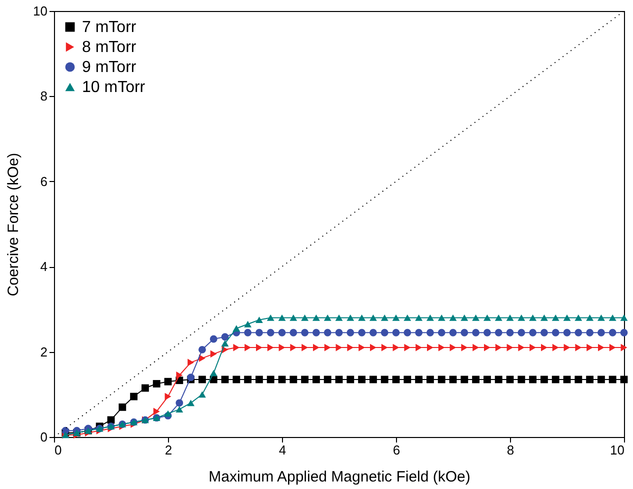 The image size is (633, 489). Describe the element at coordinates (44, 266) in the screenshot. I see `y-tick-label: 4` at that location.